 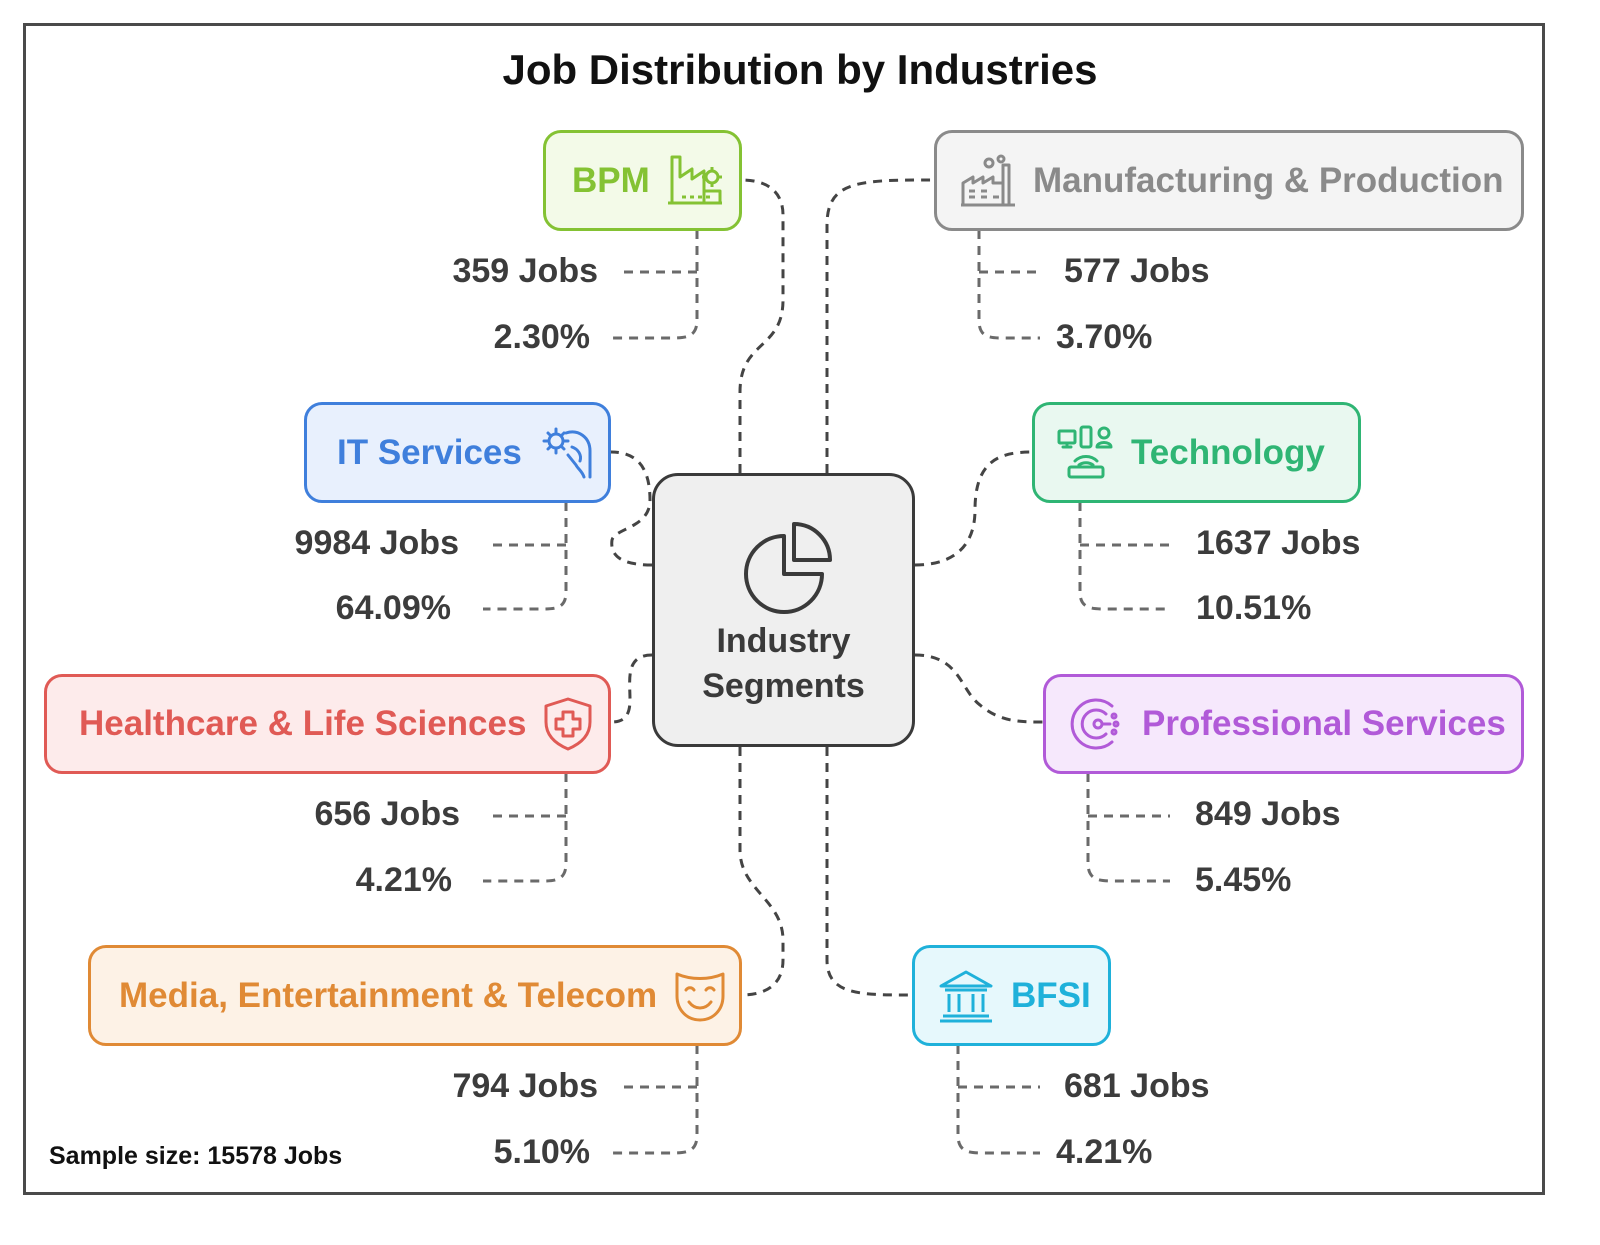 I want to click on segment-box-bfsi: BFSI, so click(x=1011, y=995).